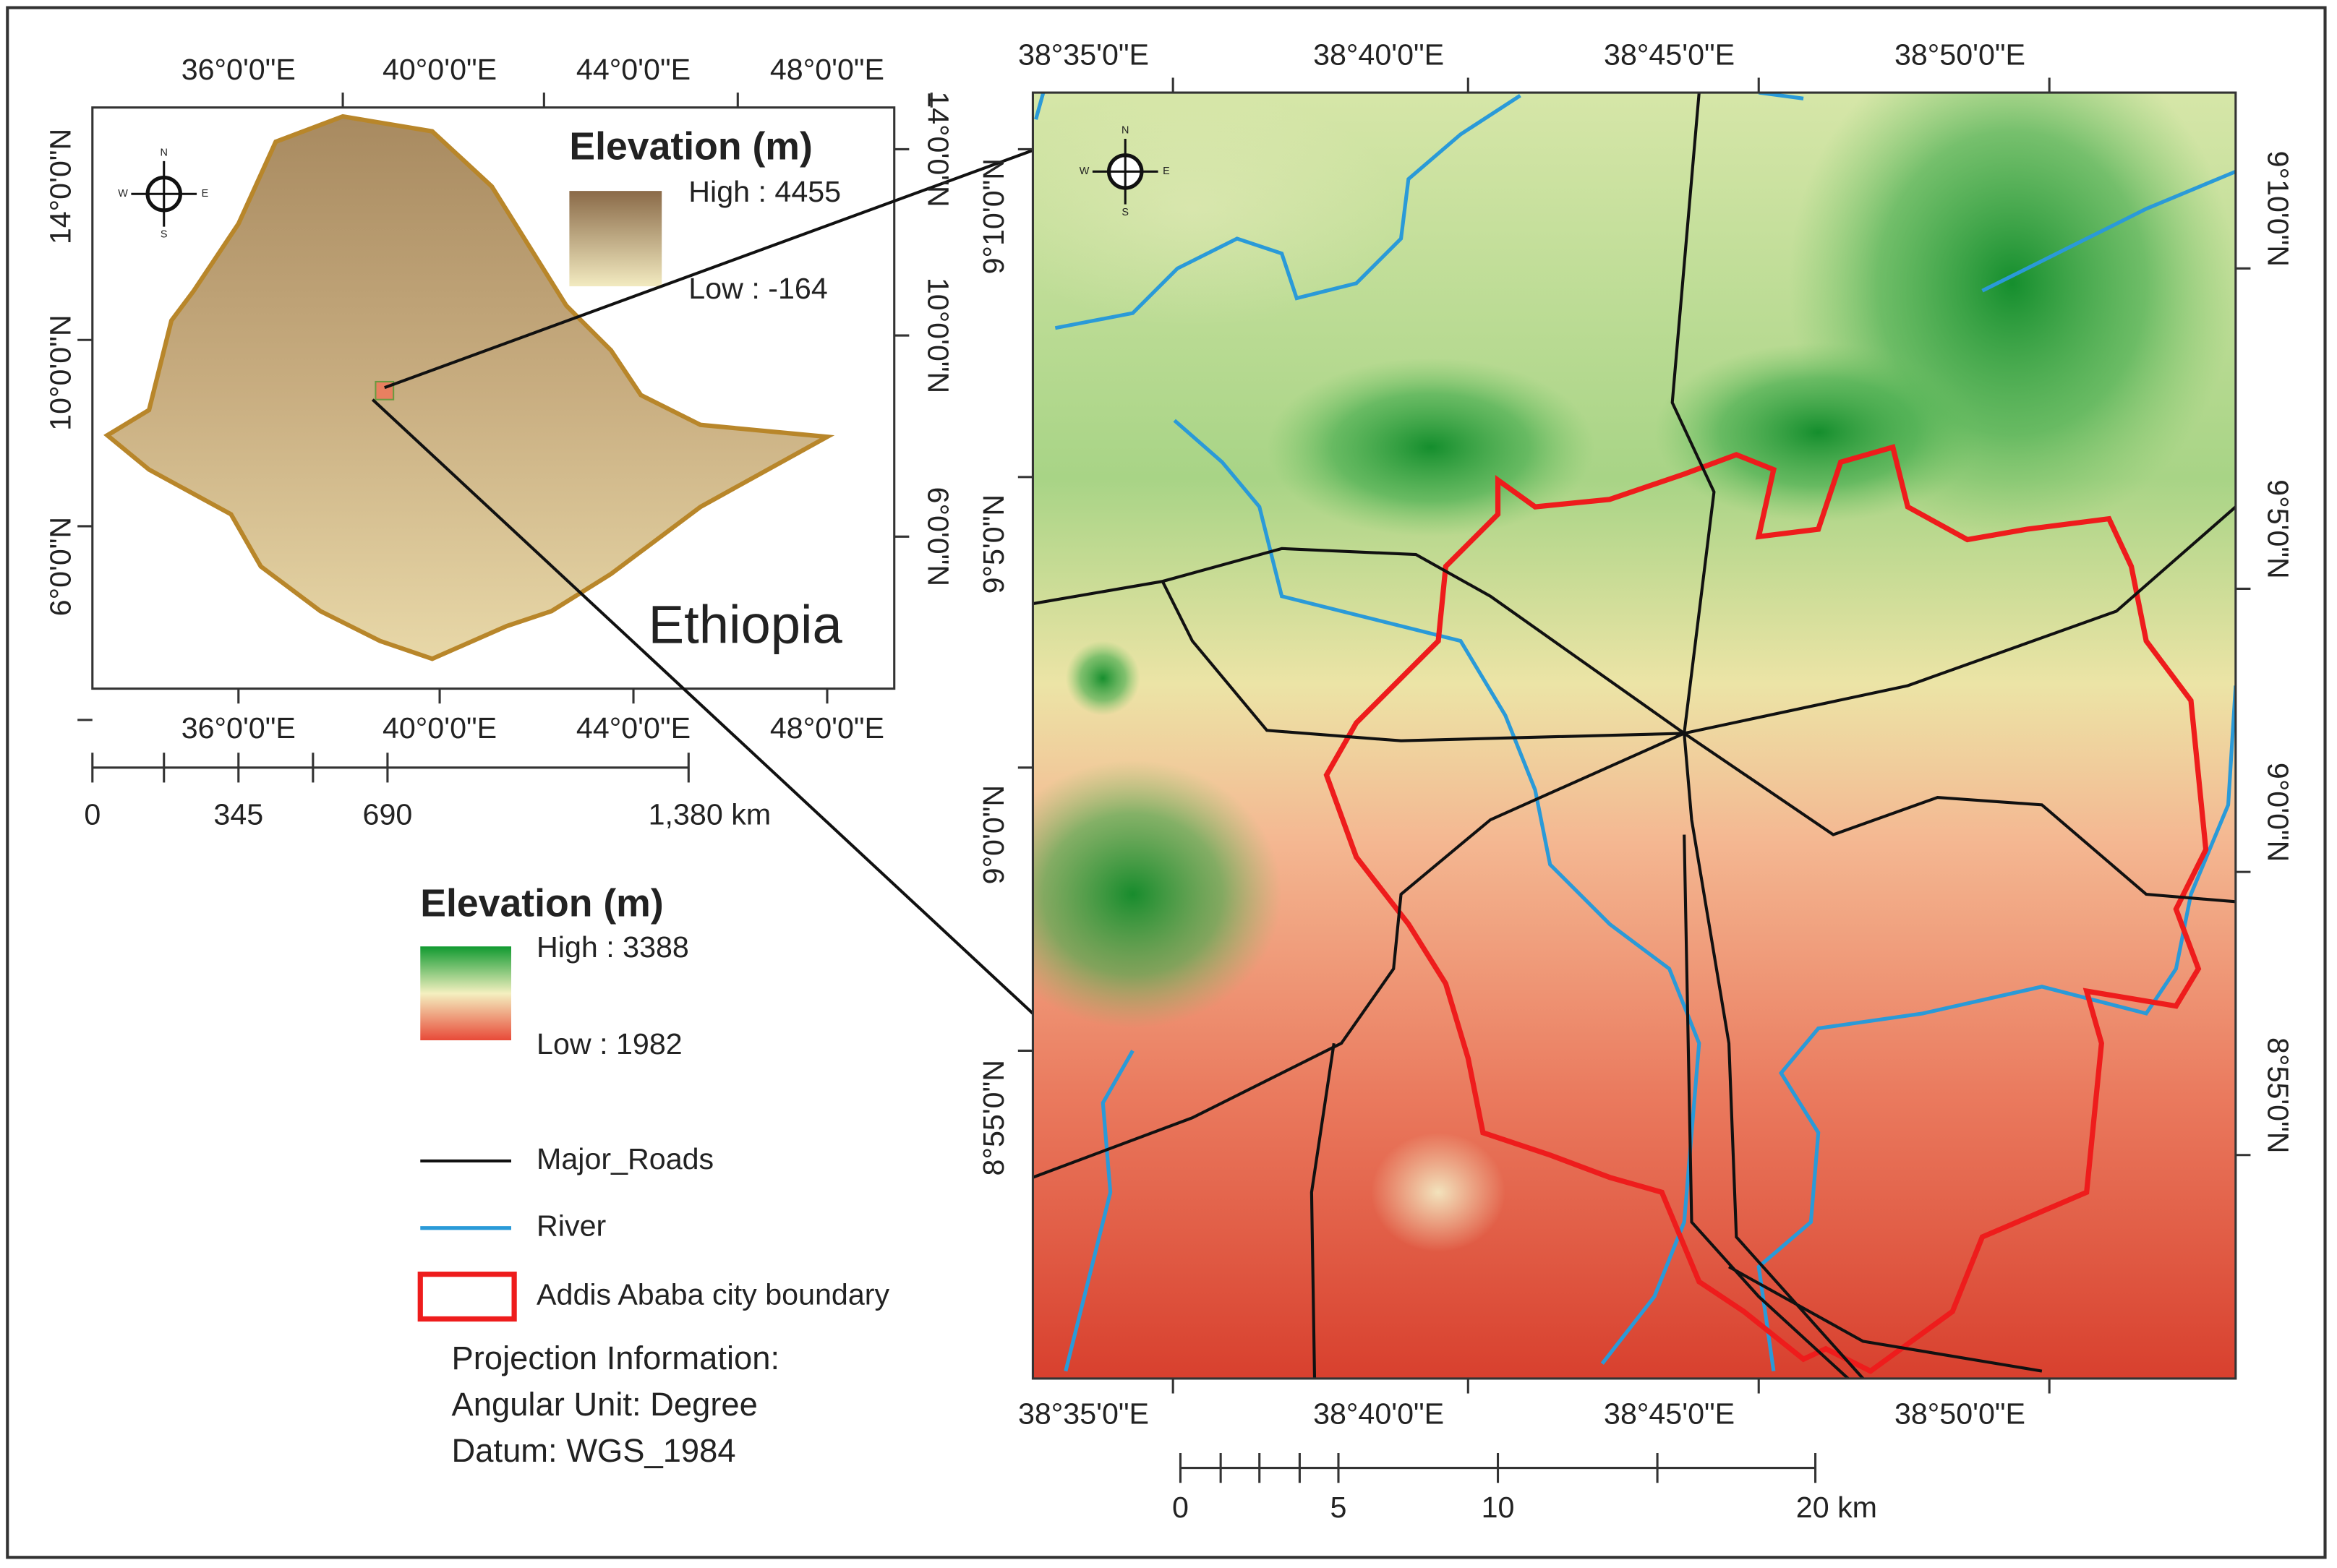 The image size is (2337, 1568). Describe the element at coordinates (605, 1404) in the screenshot. I see `projection-info: Angular Unit: Degree` at that location.